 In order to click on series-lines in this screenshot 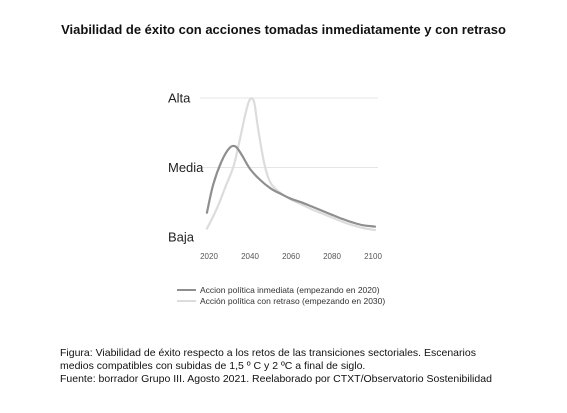, I will do `click(291, 164)`.